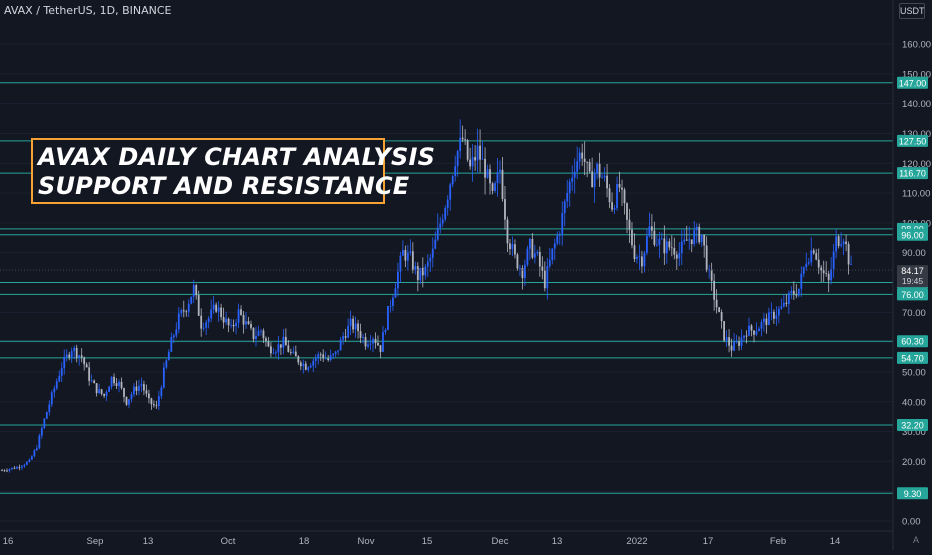 The width and height of the screenshot is (932, 555). What do you see at coordinates (912, 11) in the screenshot?
I see `currency-button: USDT` at bounding box center [912, 11].